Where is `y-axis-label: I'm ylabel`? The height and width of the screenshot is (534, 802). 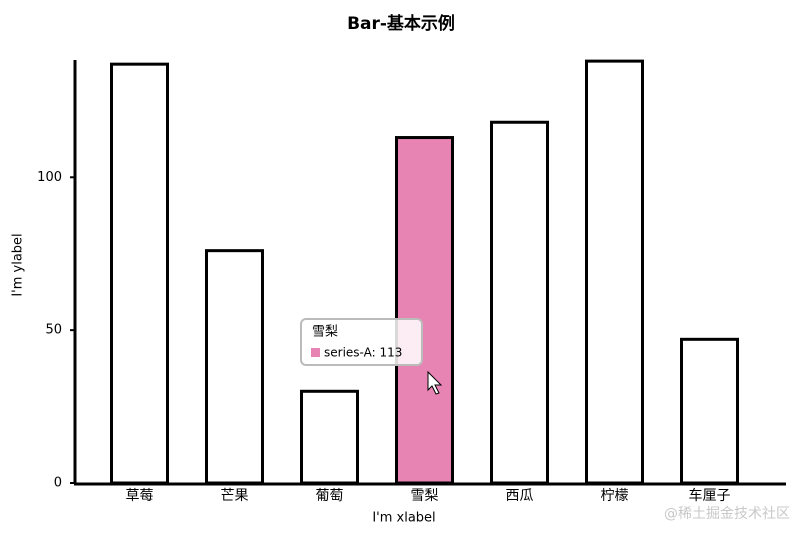 y-axis-label: I'm ylabel is located at coordinates (18, 264).